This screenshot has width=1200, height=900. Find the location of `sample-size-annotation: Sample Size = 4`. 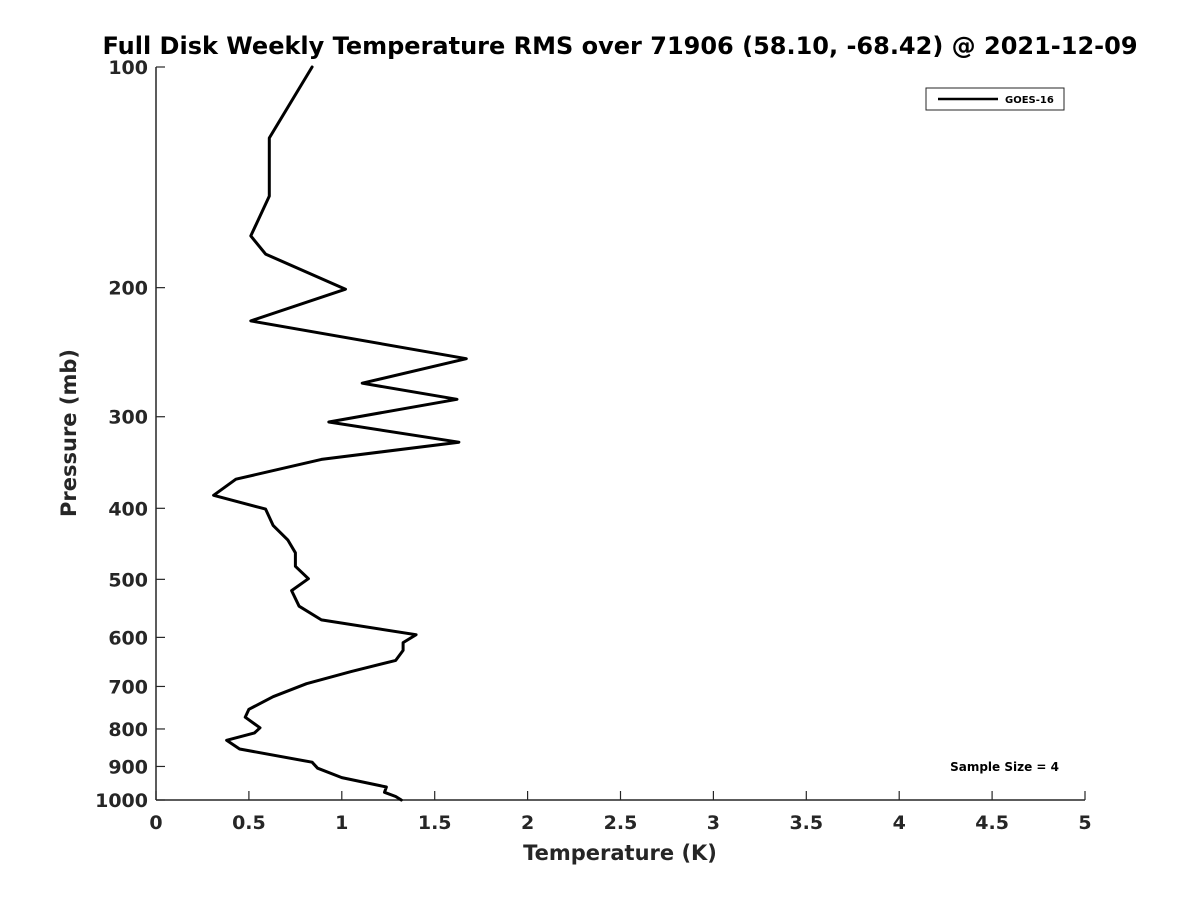

sample-size-annotation: Sample Size = 4 is located at coordinates (1004, 767).